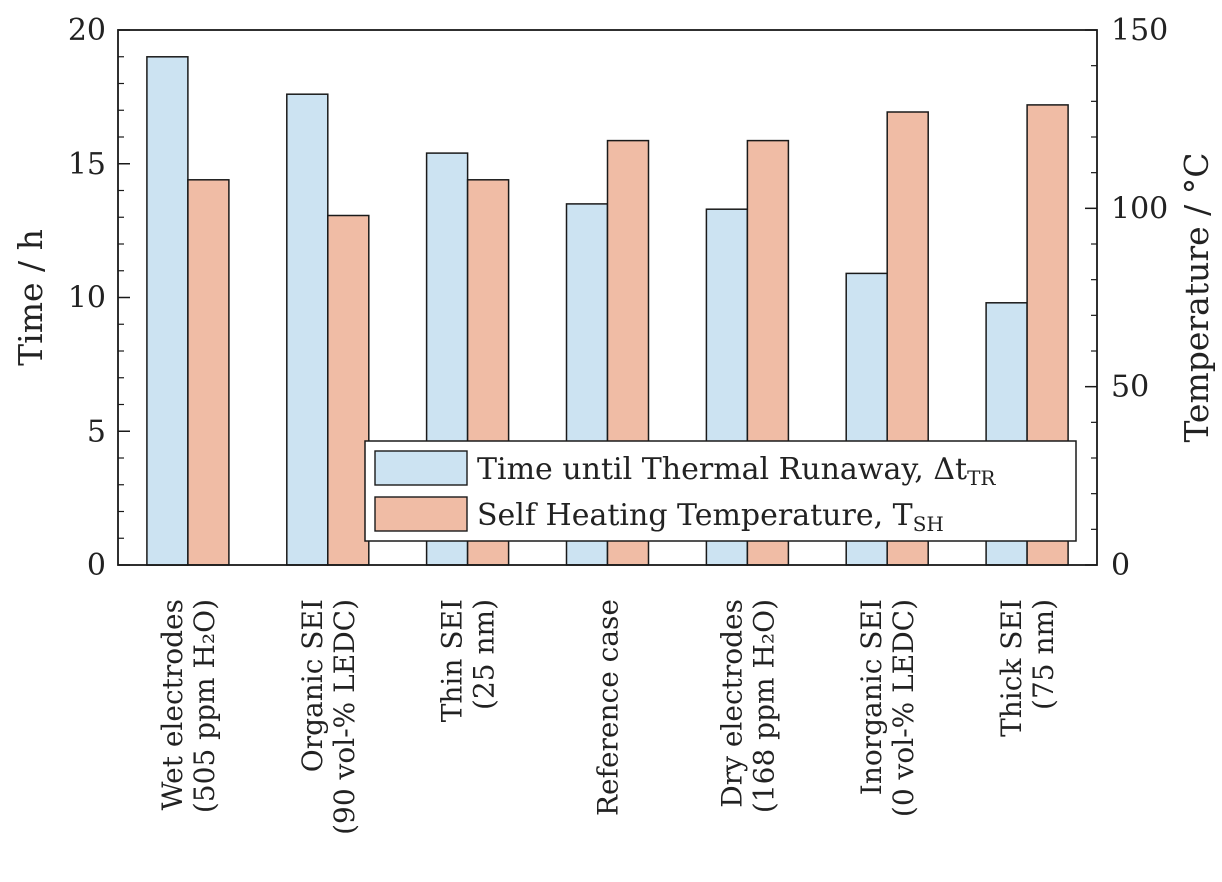 The width and height of the screenshot is (1222, 882). I want to click on legend-box, so click(720, 491).